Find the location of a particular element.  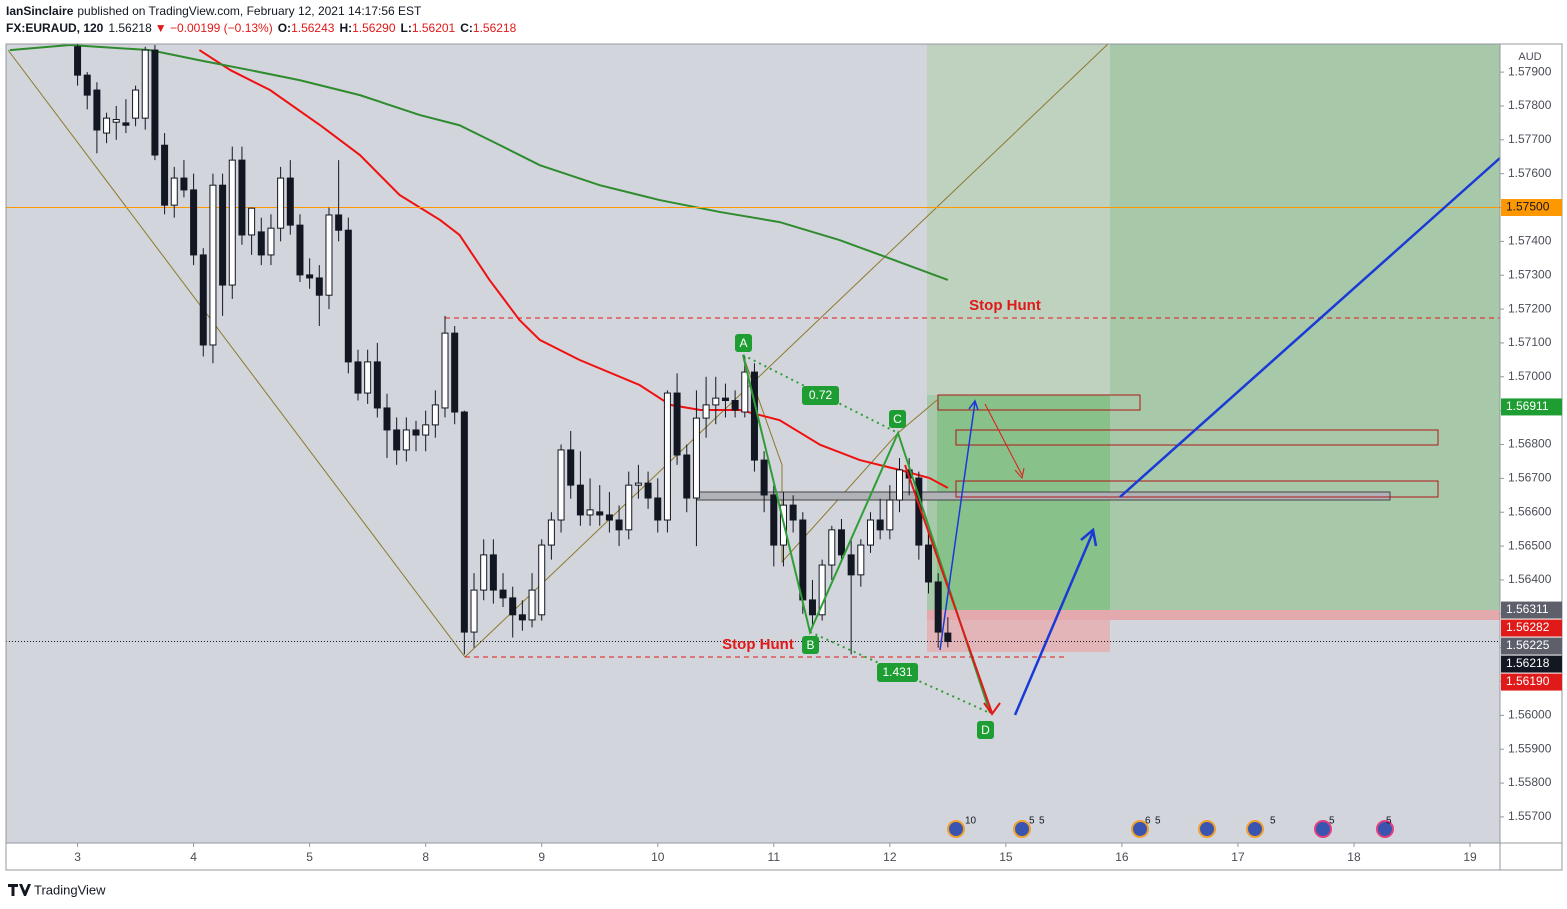

pattern-line is located at coordinates (840, 459).